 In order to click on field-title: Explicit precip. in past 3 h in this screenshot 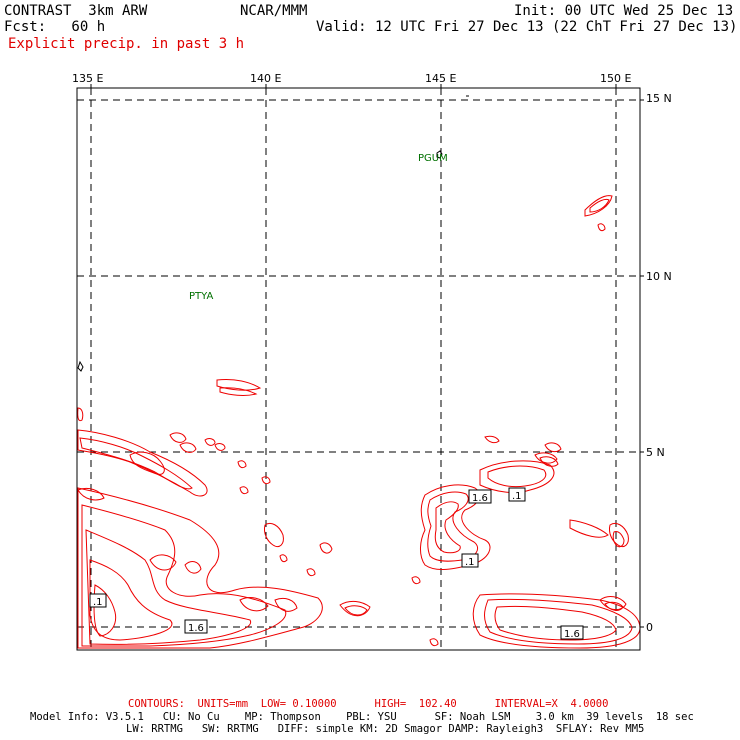, I will do `click(126, 44)`.